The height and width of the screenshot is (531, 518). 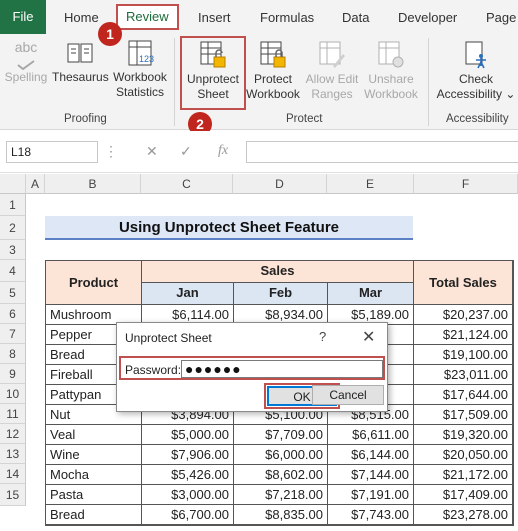 What do you see at coordinates (140, 69) in the screenshot?
I see `workbook-statistics-button: 123 Workbook Statistics` at bounding box center [140, 69].